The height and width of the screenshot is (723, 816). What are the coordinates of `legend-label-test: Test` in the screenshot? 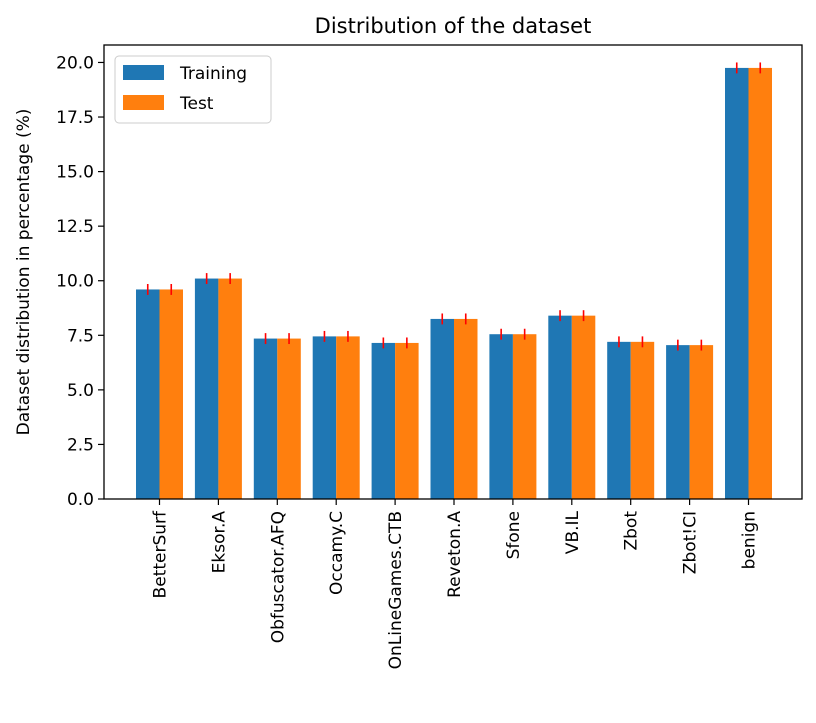 It's located at (196, 104).